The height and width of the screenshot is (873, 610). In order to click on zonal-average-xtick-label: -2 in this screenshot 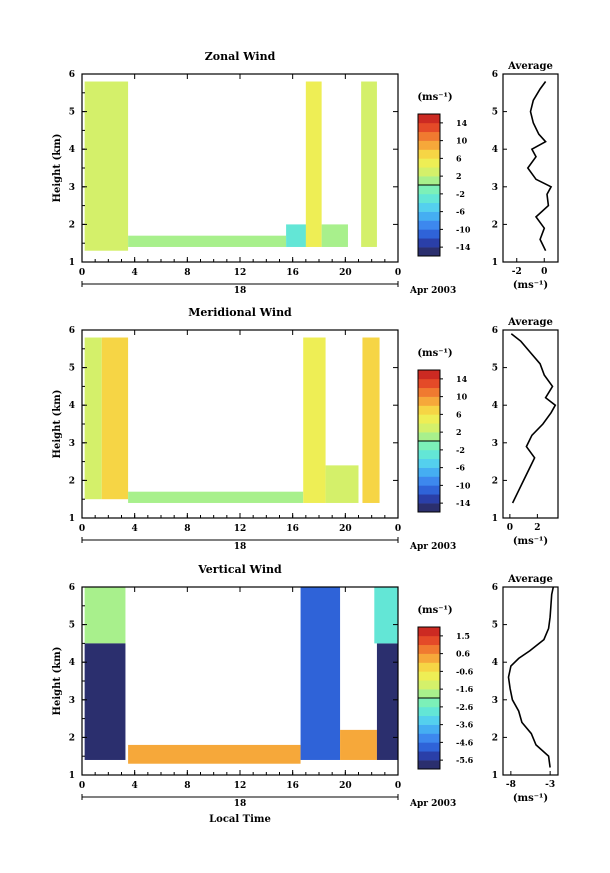, I will do `click(517, 272)`.